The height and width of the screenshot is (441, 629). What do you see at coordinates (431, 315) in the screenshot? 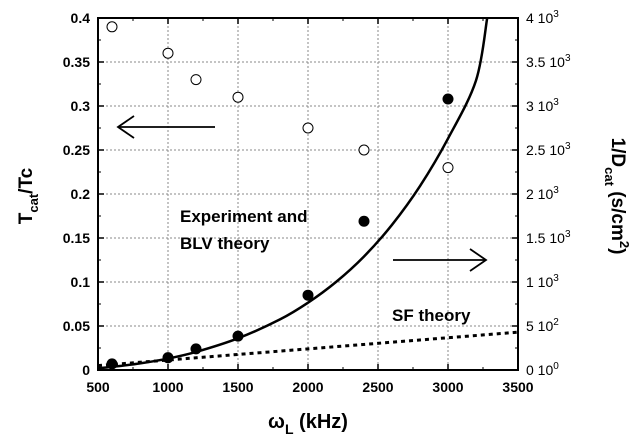
I see `sf-theory-label: SF theory` at bounding box center [431, 315].